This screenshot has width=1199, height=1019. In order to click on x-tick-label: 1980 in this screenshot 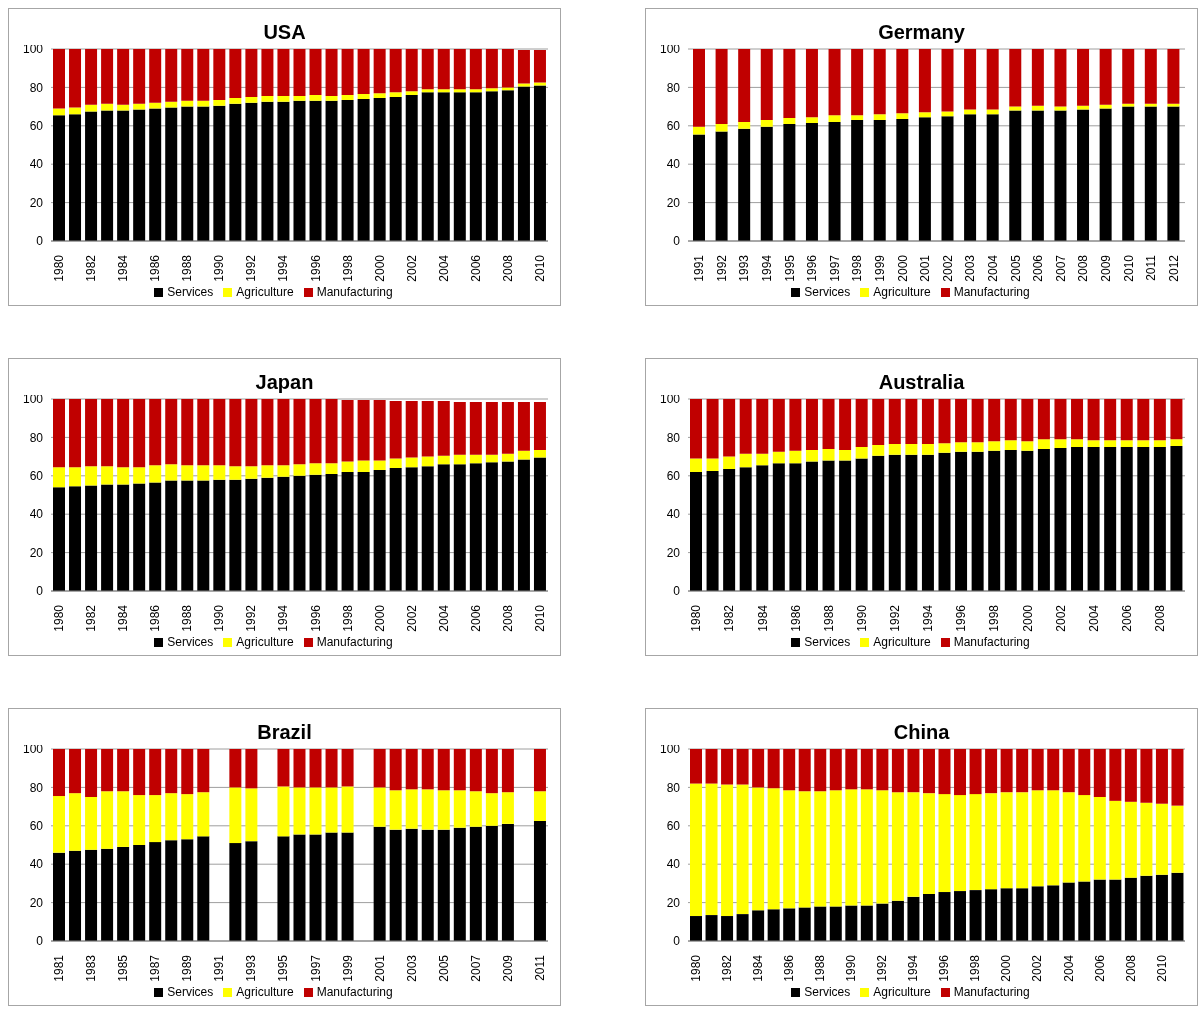, I will do `click(696, 618)`.